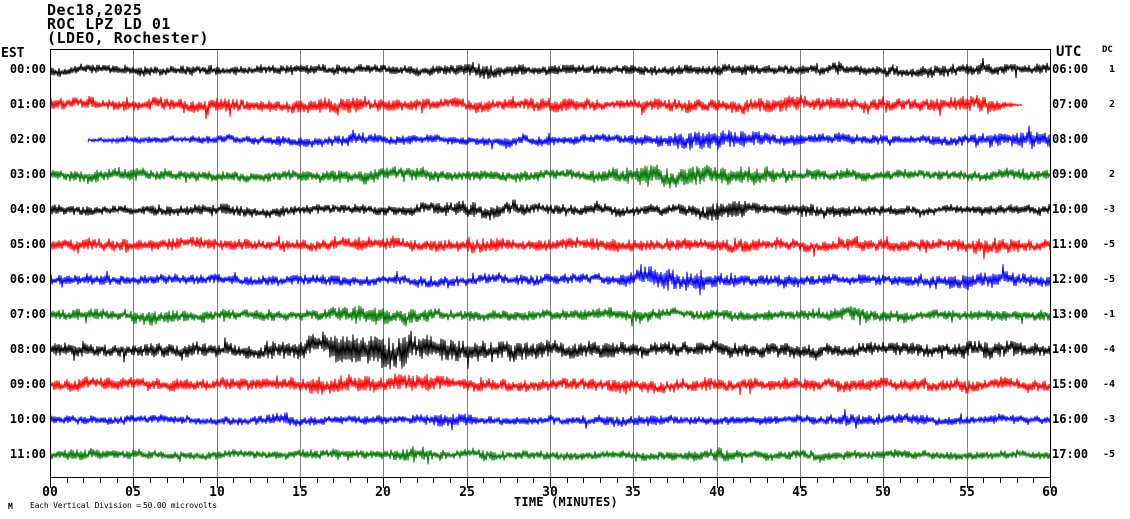  What do you see at coordinates (27, 314) in the screenshot?
I see `est-time-label: 07:00` at bounding box center [27, 314].